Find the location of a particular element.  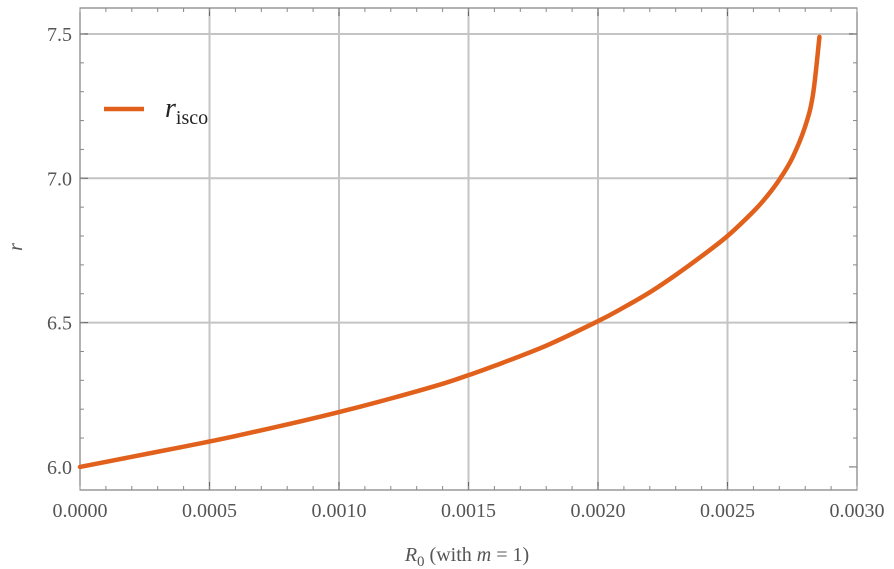

x-tick-label: 0.0010 is located at coordinates (339, 511).